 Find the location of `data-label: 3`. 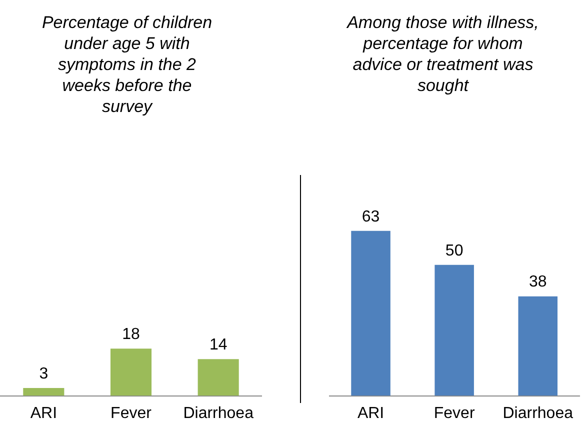

data-label: 3 is located at coordinates (43, 373).